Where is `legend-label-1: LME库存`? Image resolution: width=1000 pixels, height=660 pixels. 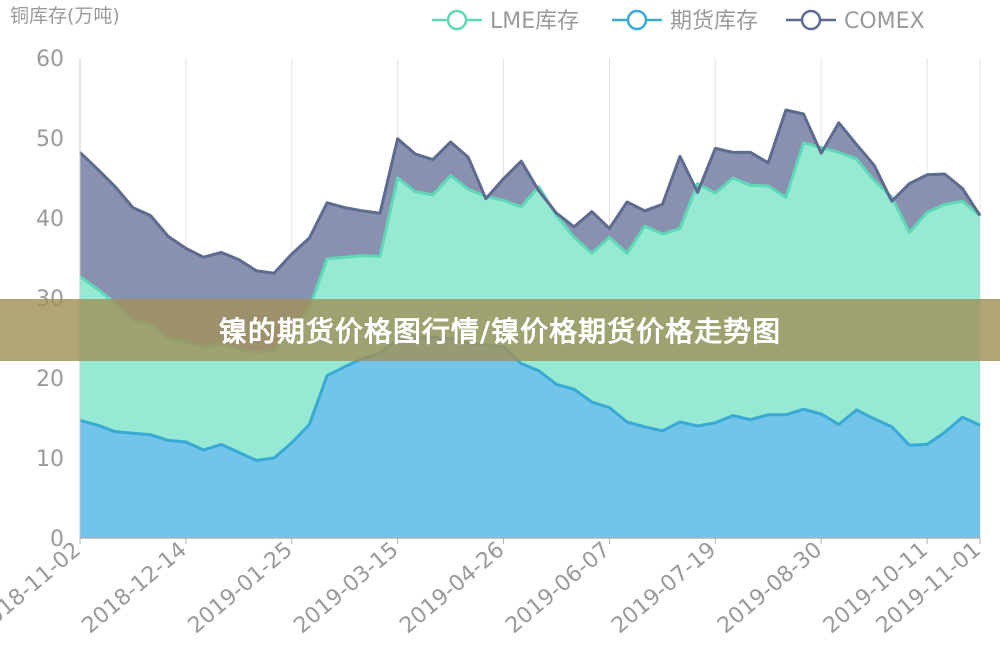 legend-label-1: LME库存 is located at coordinates (534, 21).